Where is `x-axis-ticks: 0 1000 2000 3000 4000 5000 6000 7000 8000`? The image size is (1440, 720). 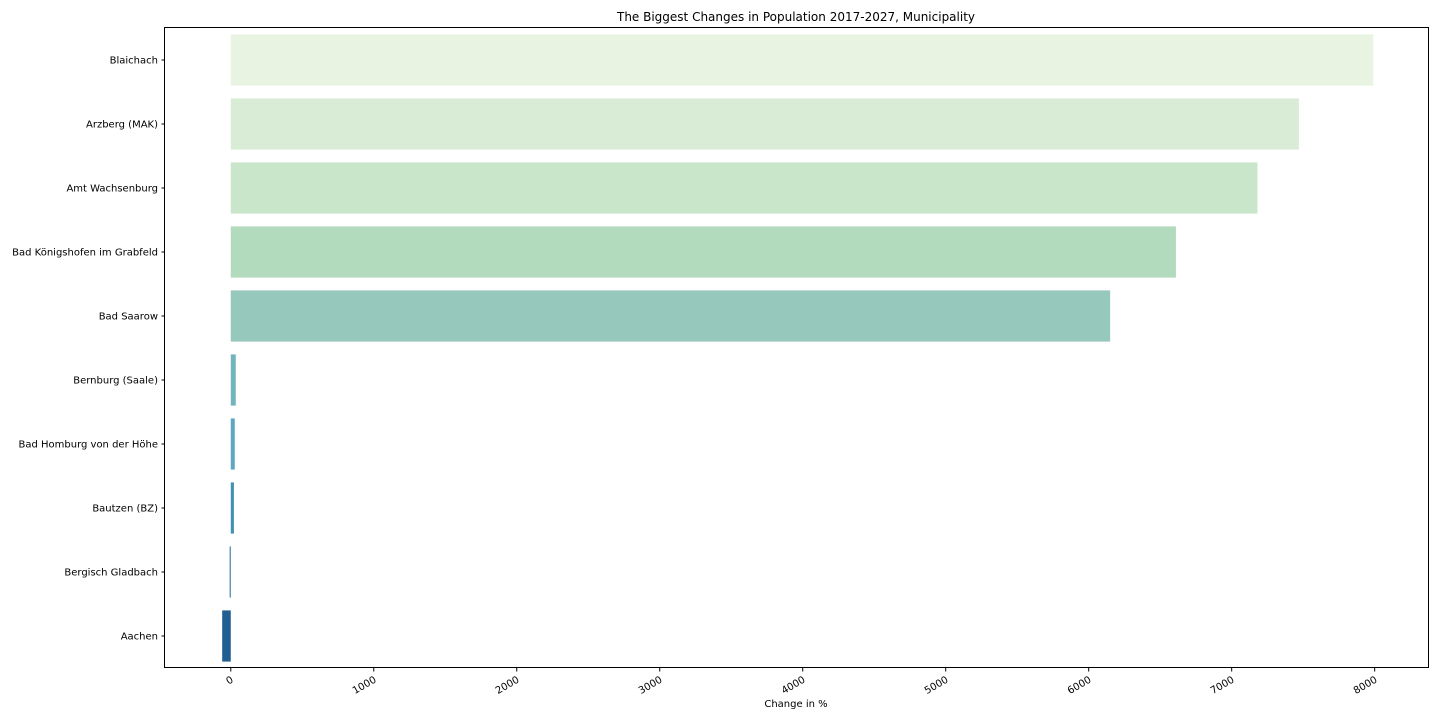 x-axis-ticks: 0 1000 2000 3000 4000 5000 6000 7000 8000 is located at coordinates (801, 682).